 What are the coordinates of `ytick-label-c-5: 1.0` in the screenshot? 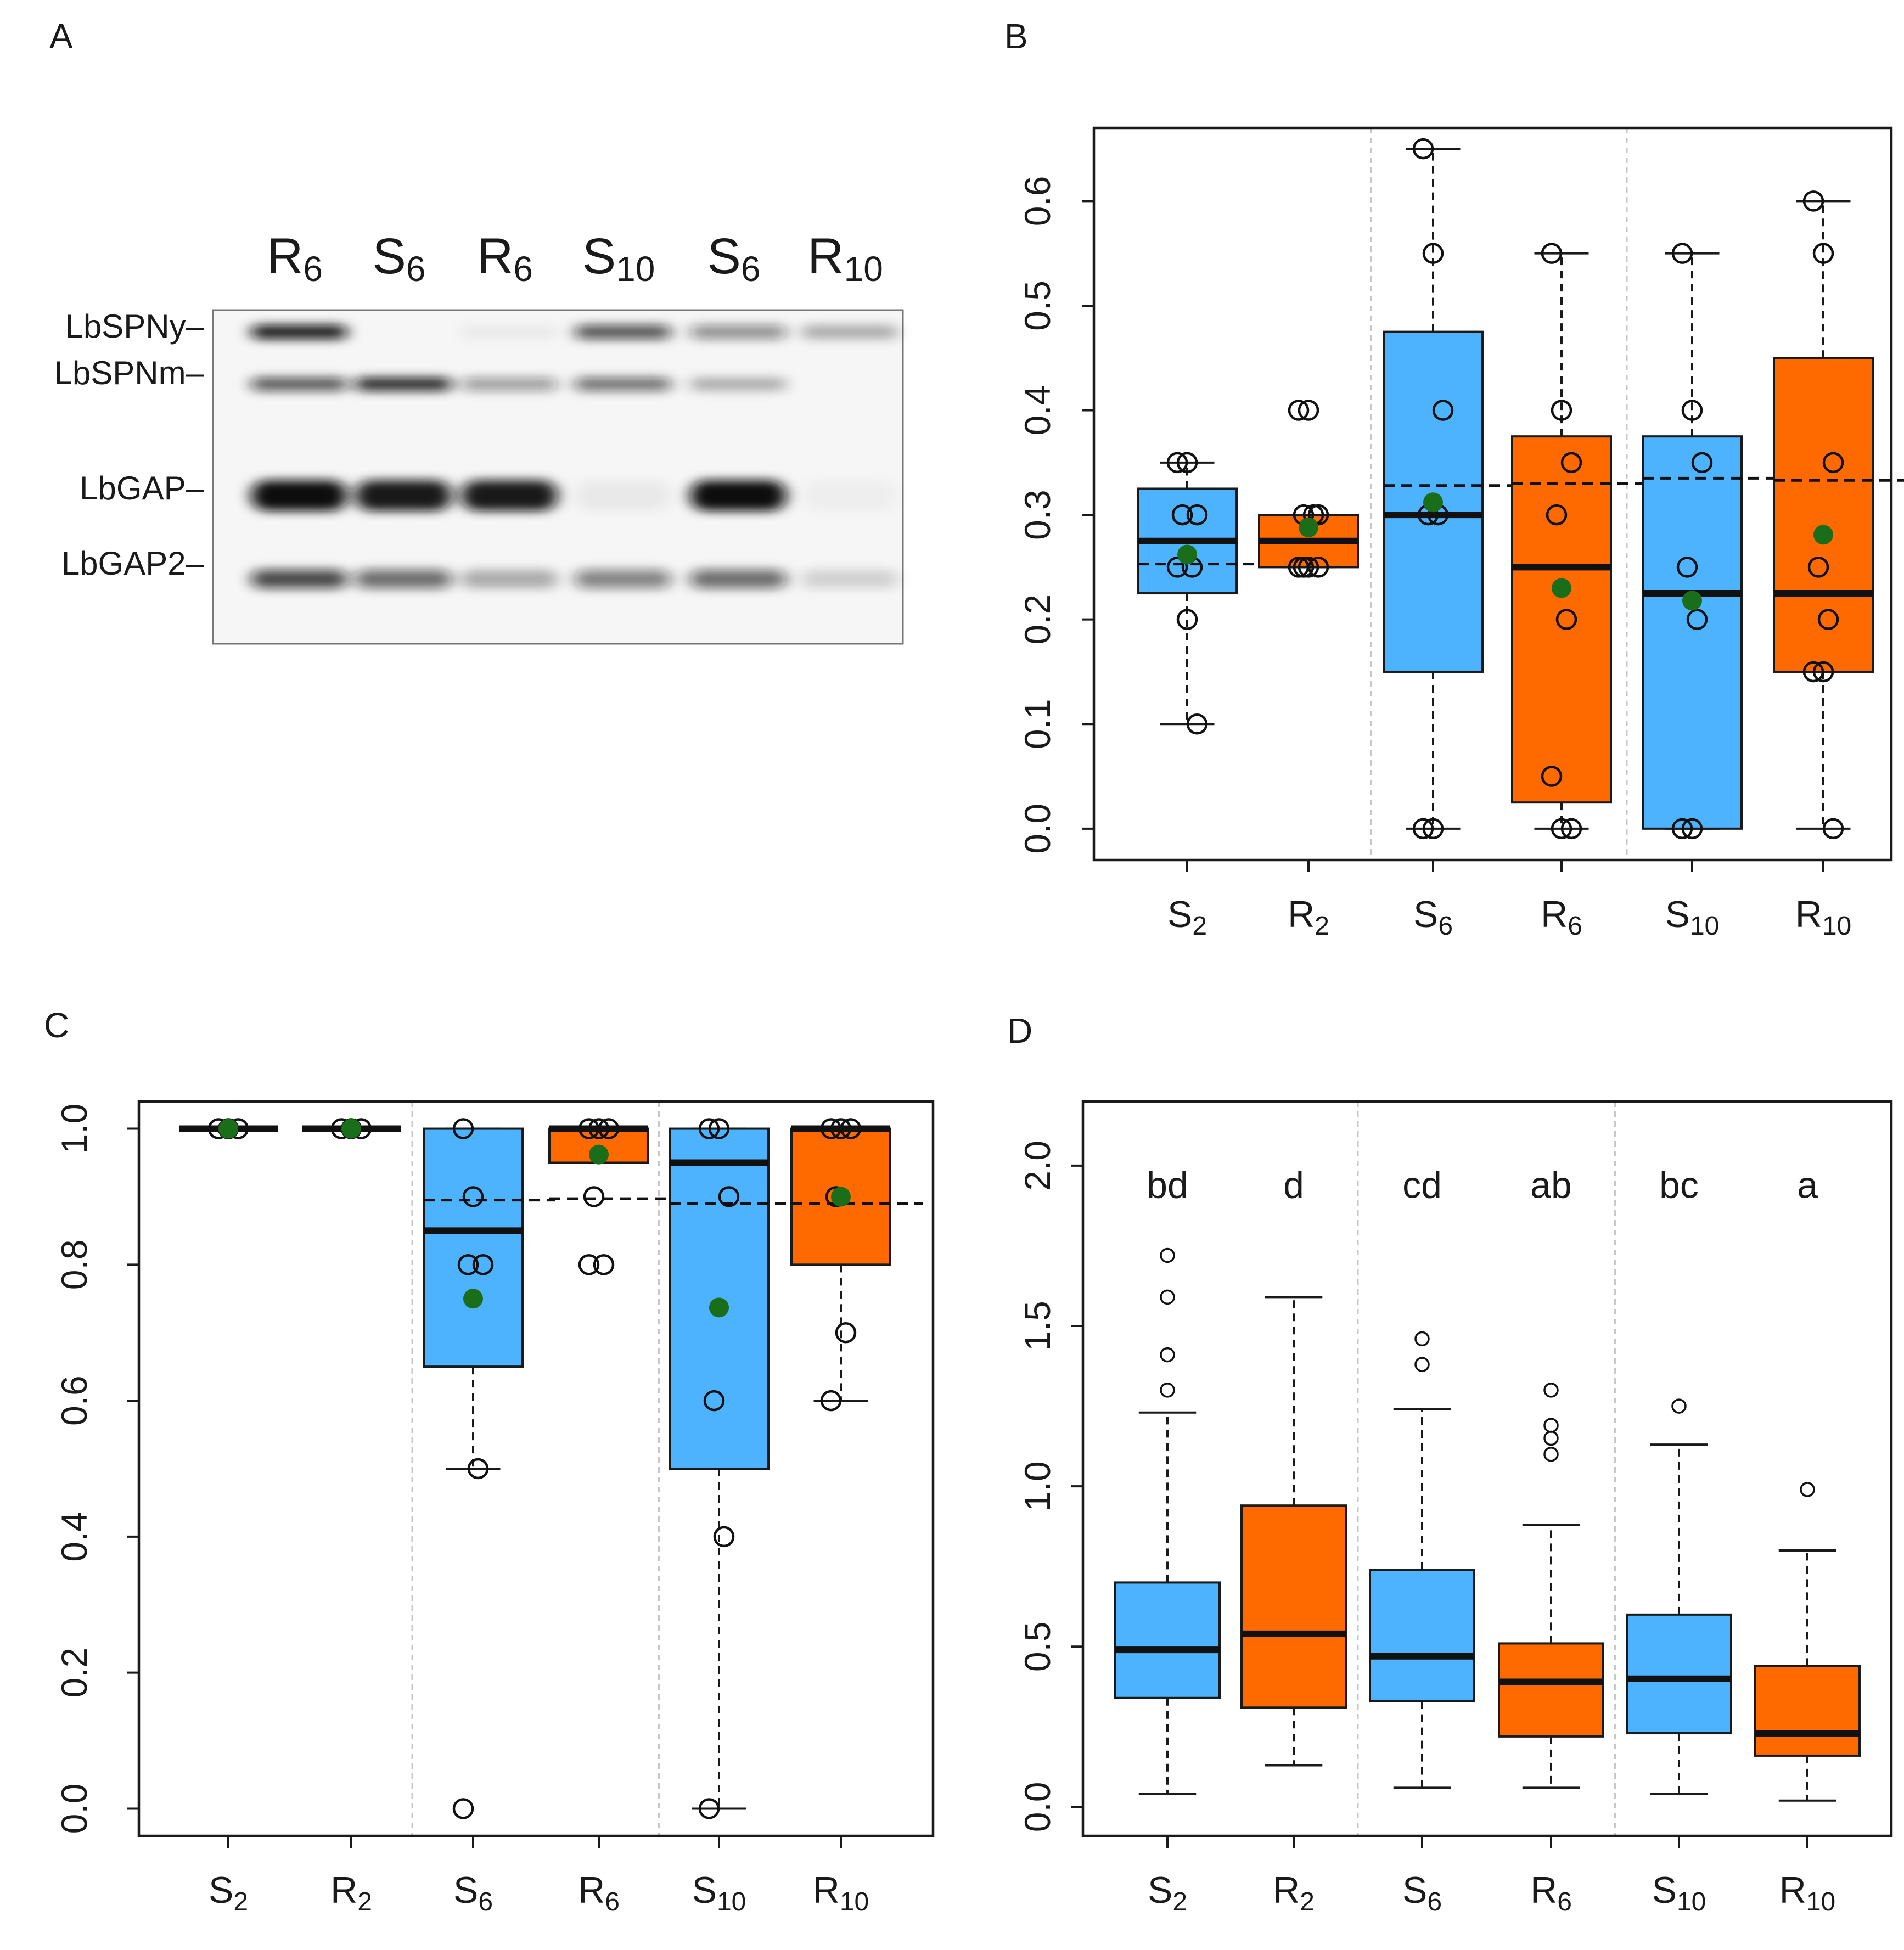 It's located at (74, 1129).